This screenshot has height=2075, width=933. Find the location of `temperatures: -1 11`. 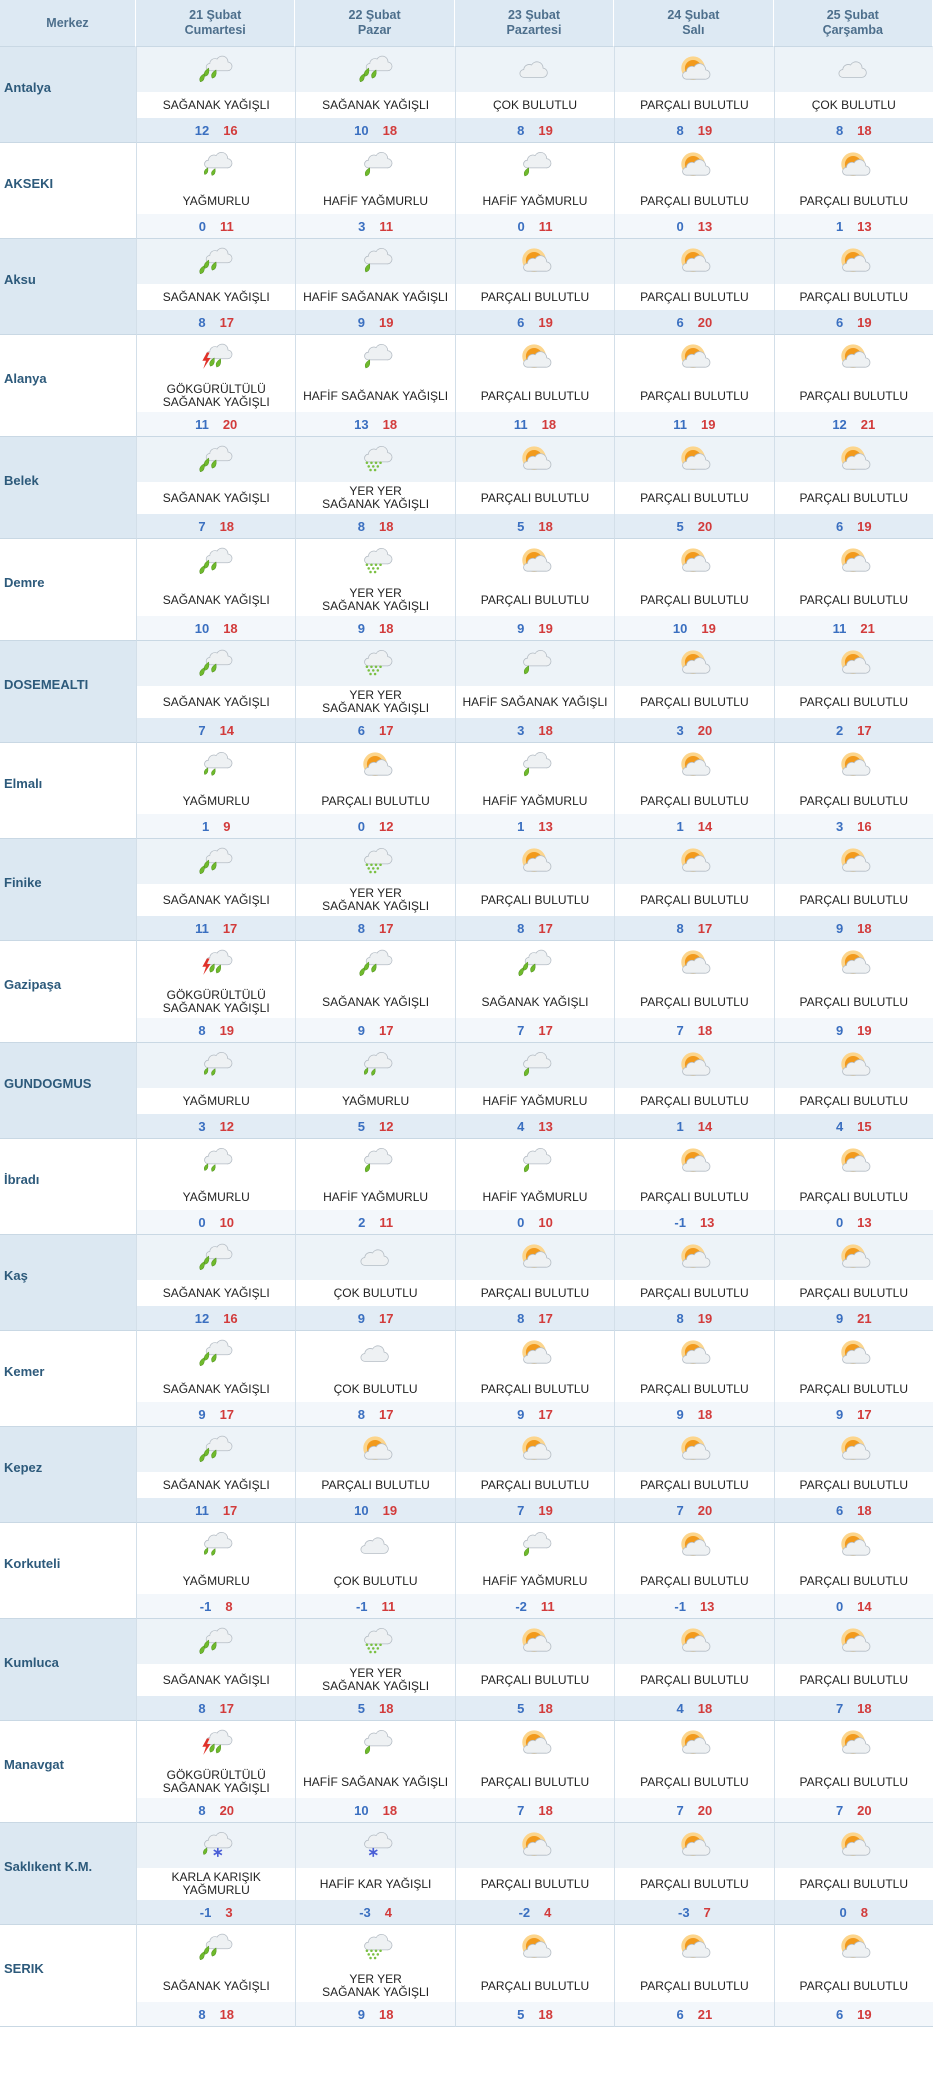

temperatures: -1 11 is located at coordinates (375, 1606).